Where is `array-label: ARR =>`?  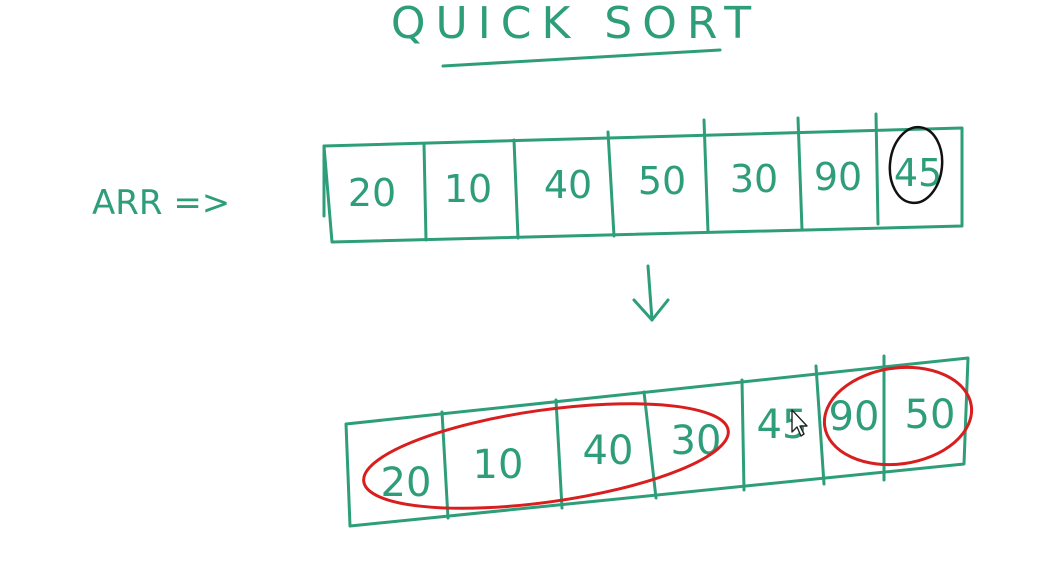 array-label: ARR => is located at coordinates (161, 203).